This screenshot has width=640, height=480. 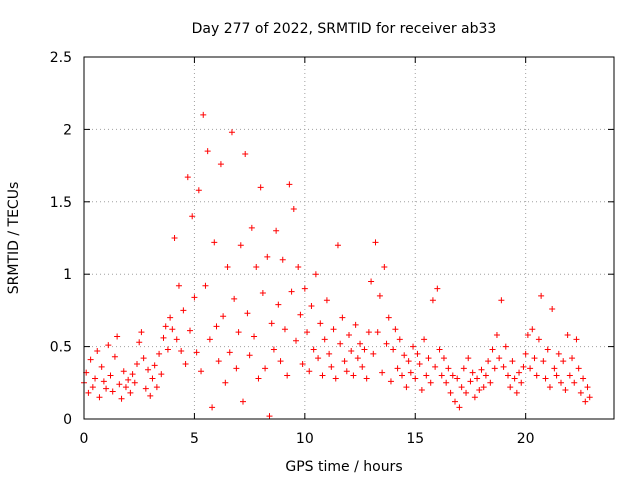 I want to click on x-tick-label: 0, so click(x=84, y=439).